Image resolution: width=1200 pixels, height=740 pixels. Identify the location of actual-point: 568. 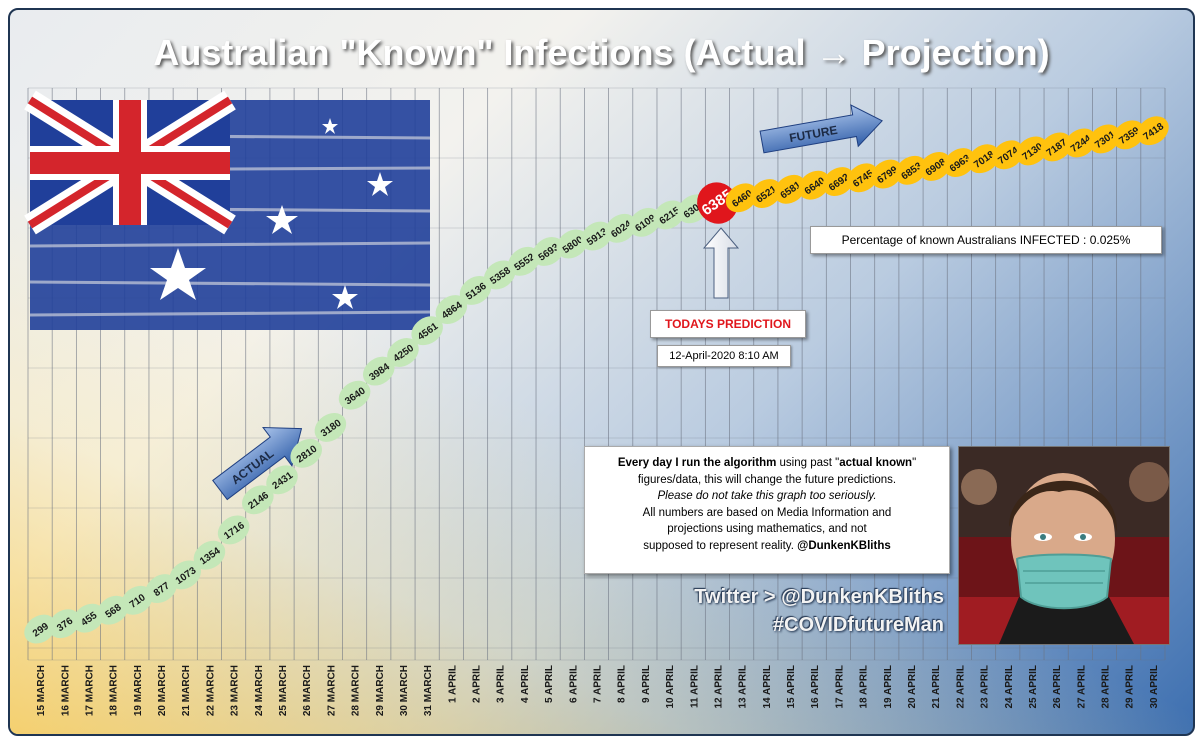
(112, 610).